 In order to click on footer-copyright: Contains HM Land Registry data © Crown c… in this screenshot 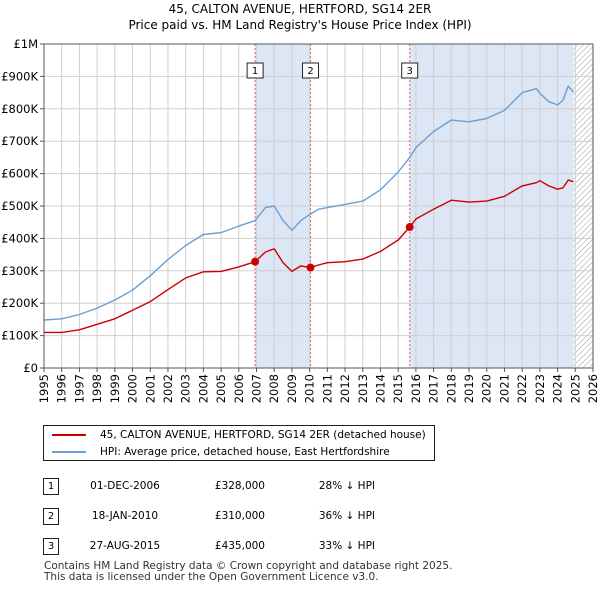, I will do `click(248, 566)`.